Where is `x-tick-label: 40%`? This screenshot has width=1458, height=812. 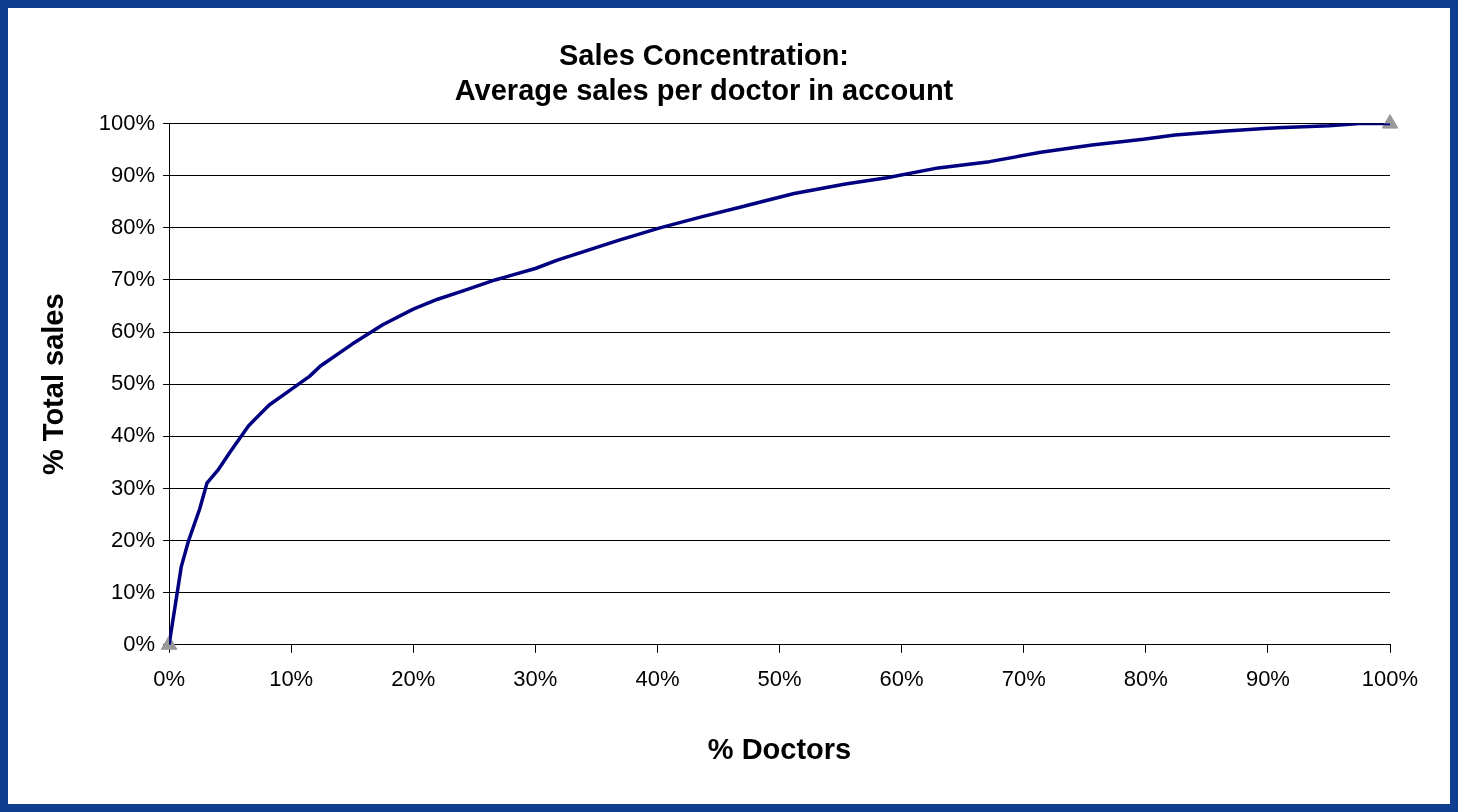 x-tick-label: 40% is located at coordinates (657, 679).